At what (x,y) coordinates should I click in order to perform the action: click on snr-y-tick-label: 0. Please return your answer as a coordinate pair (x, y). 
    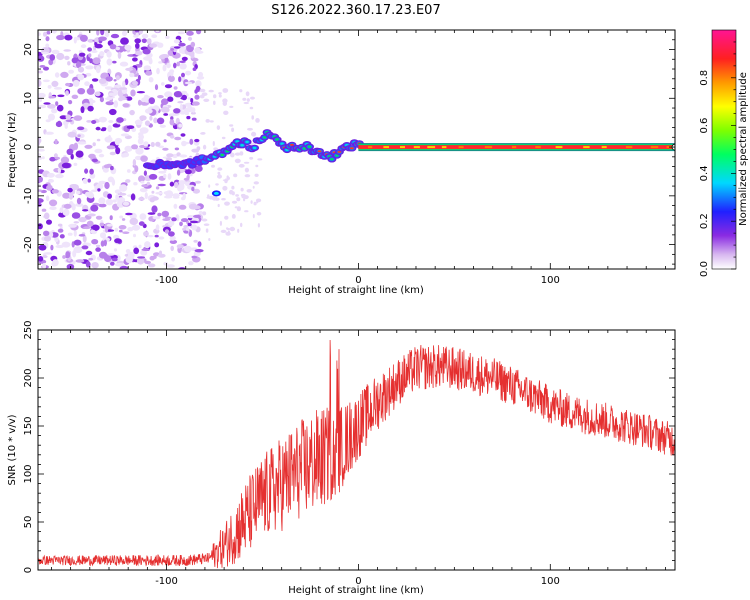
    Looking at the image, I should click on (28, 570).